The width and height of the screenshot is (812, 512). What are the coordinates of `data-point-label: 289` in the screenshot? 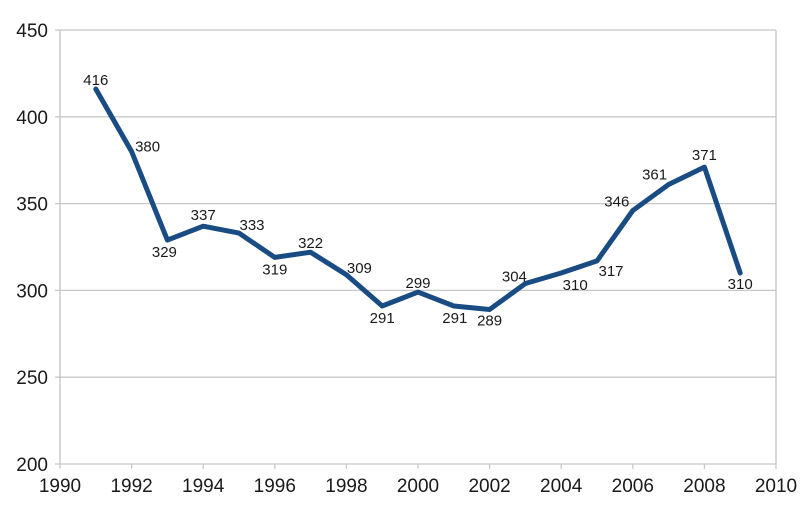 It's located at (489, 320).